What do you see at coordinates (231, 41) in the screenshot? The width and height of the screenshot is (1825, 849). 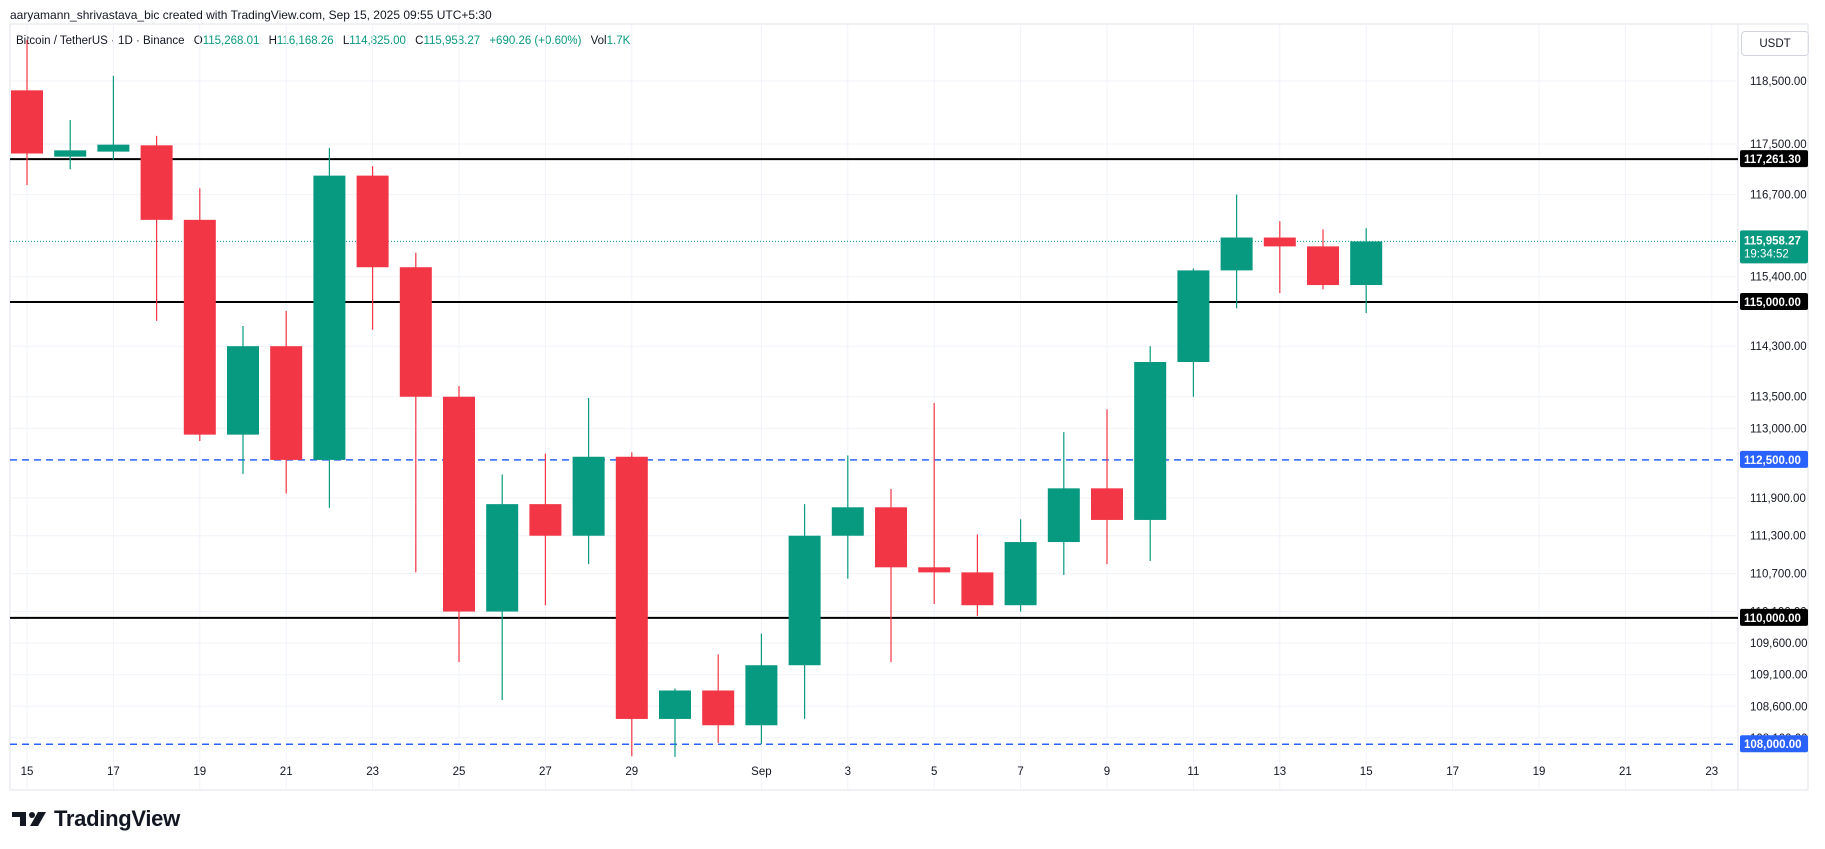 I see `open-value: 115,268.01` at bounding box center [231, 41].